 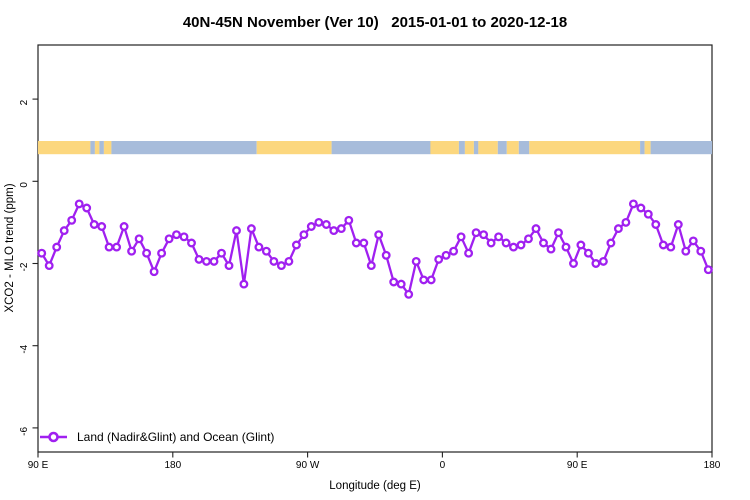 I want to click on x-tick-label: 90 W, so click(x=308, y=465).